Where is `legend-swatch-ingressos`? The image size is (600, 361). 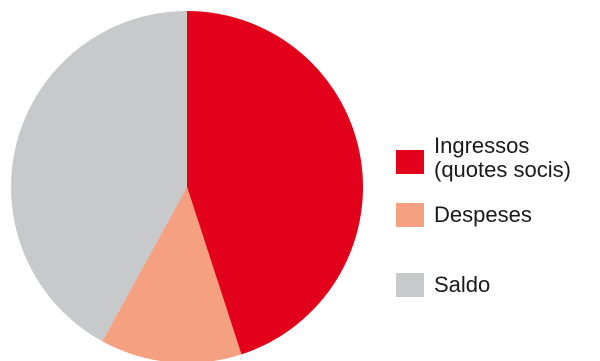
legend-swatch-ingressos is located at coordinates (410, 162).